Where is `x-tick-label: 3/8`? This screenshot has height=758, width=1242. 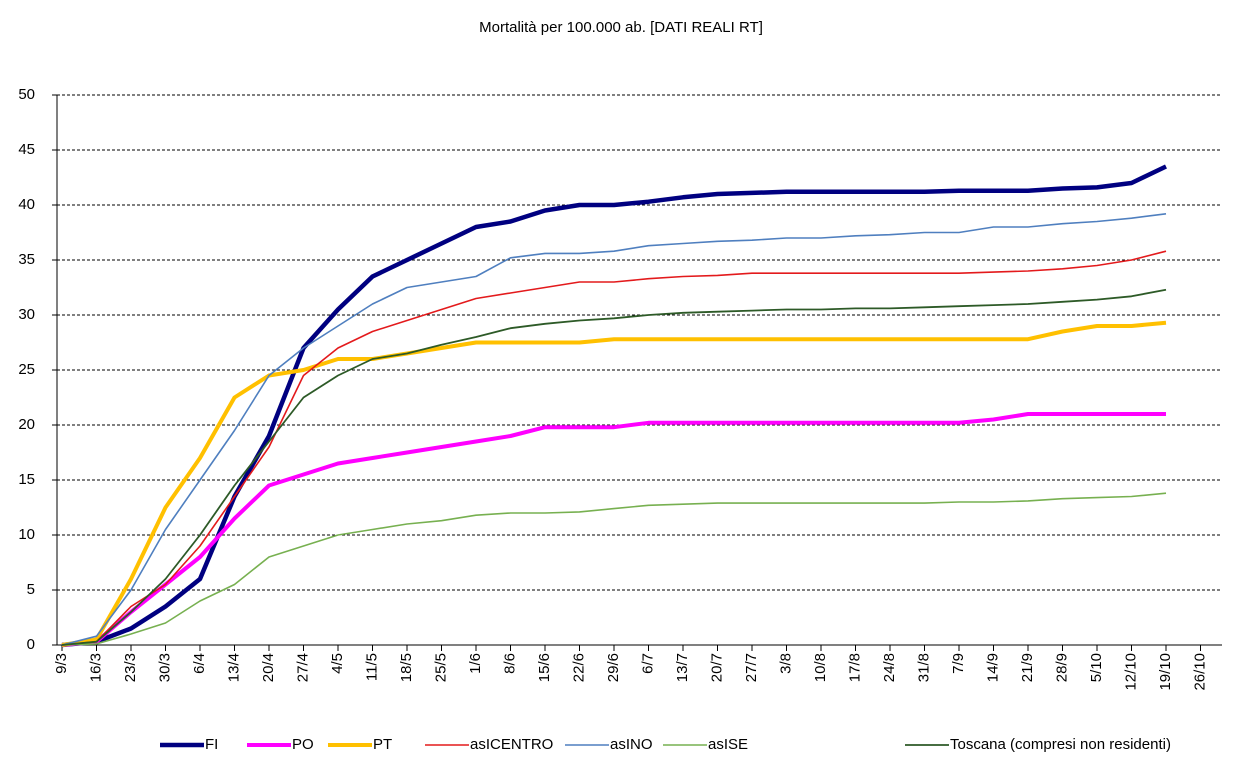 x-tick-label: 3/8 is located at coordinates (785, 663).